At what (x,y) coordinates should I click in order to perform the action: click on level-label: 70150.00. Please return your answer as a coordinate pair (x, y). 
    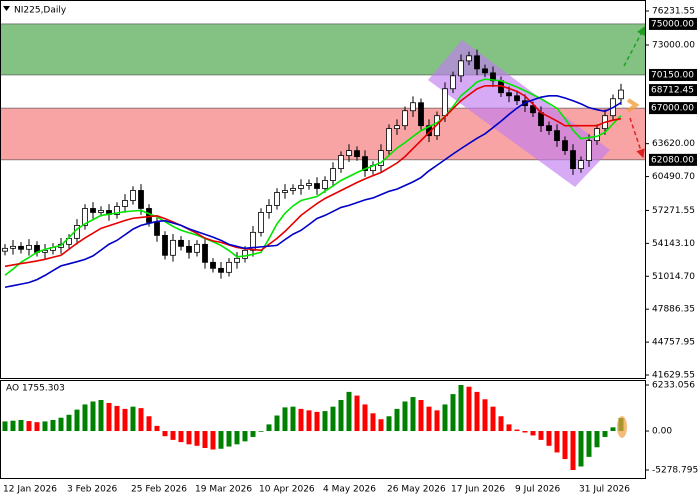
    Looking at the image, I should click on (672, 75).